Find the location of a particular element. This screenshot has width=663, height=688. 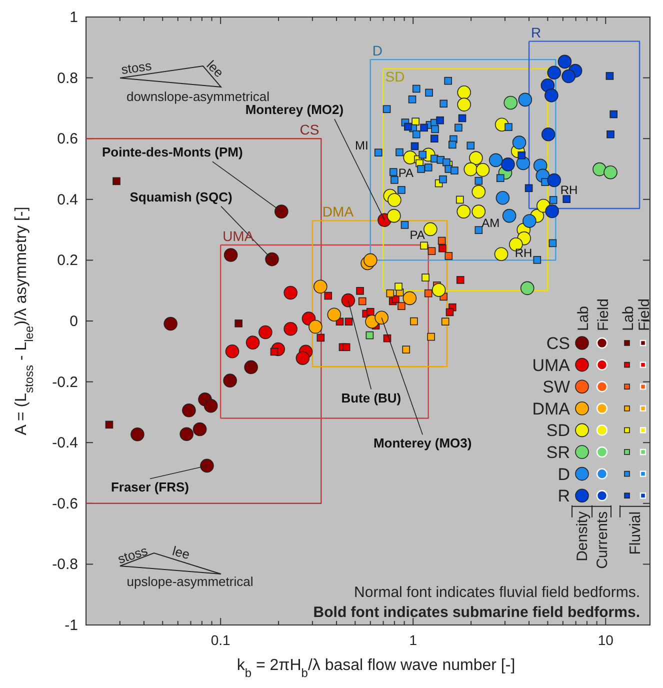

legend-label: UMA is located at coordinates (551, 365).